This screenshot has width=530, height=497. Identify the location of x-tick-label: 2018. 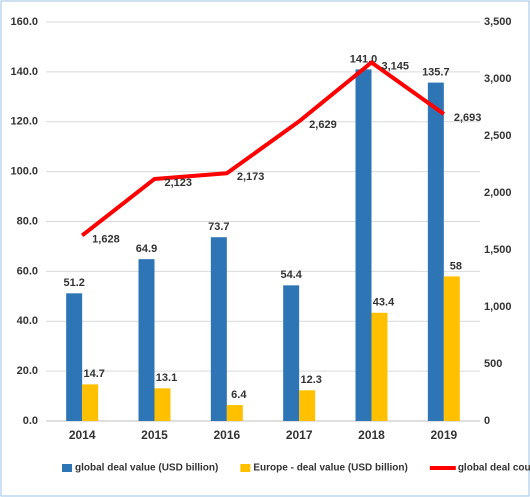
(371, 435).